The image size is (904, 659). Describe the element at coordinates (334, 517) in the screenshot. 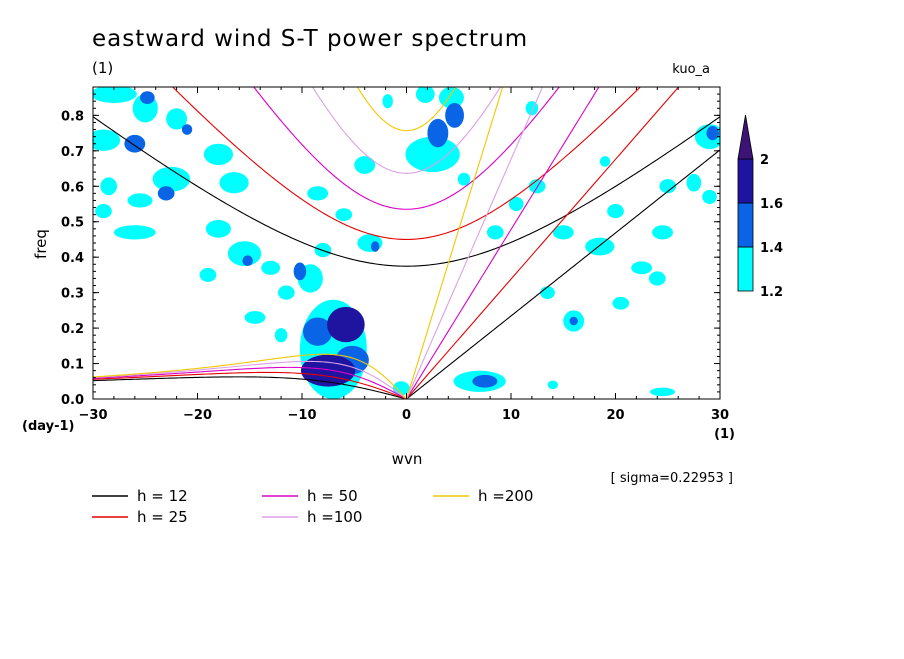

I see `legend-label: h =100` at that location.